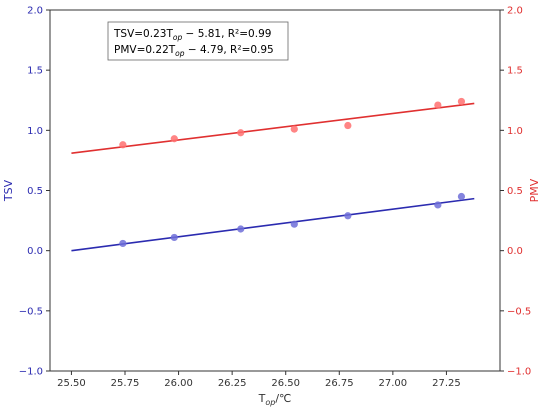 Image resolution: width=550 pixels, height=410 pixels. I want to click on x-axis-title-unit: /℃, so click(283, 398).